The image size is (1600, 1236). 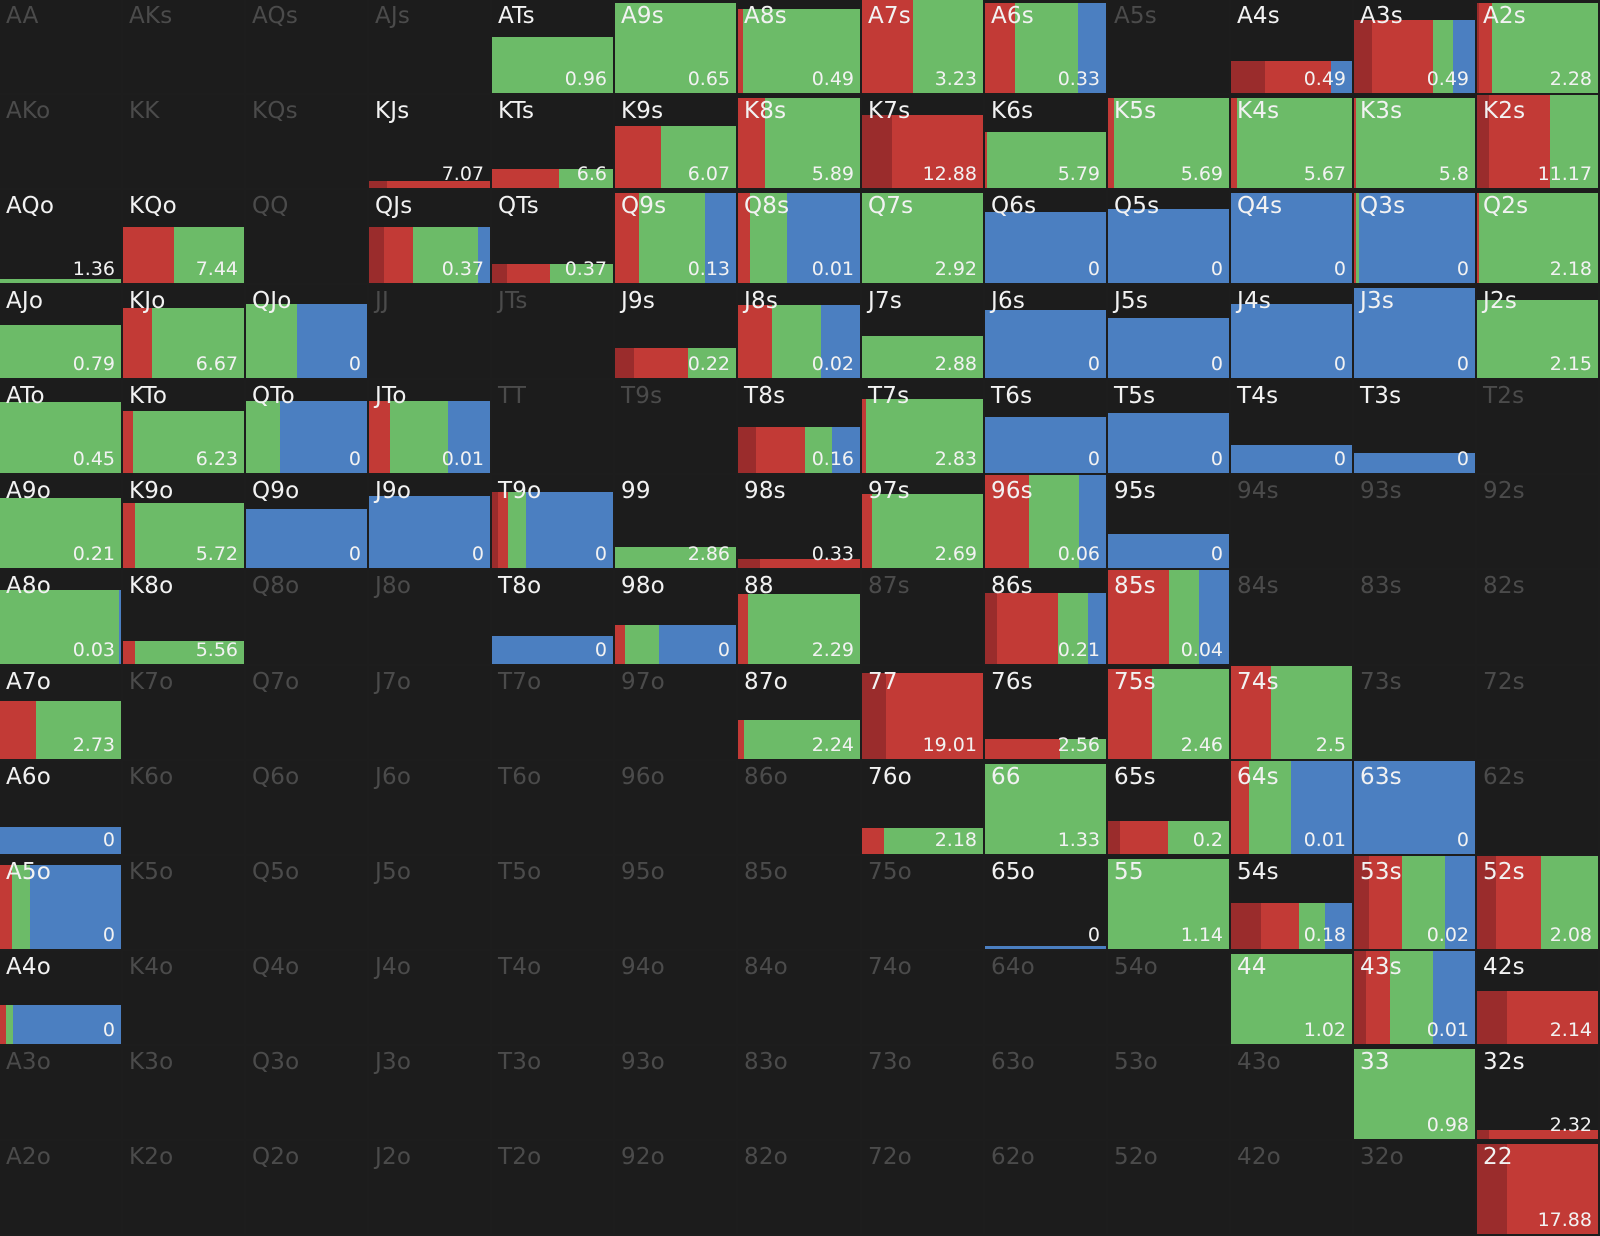 I want to click on hand-cell-97s: 97s 2.69, so click(x=922, y=521).